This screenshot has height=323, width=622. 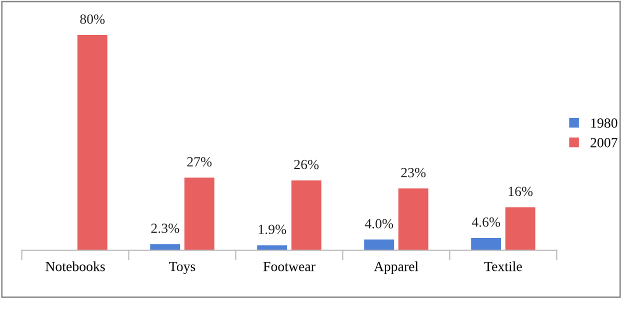 I want to click on x-tick-label: Textile, so click(x=503, y=266).